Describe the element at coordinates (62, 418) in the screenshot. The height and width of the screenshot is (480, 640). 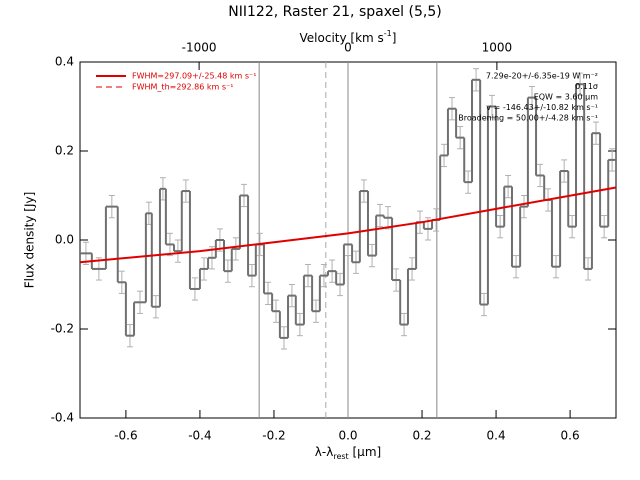
I see `y-tick-label: -0.4` at that location.